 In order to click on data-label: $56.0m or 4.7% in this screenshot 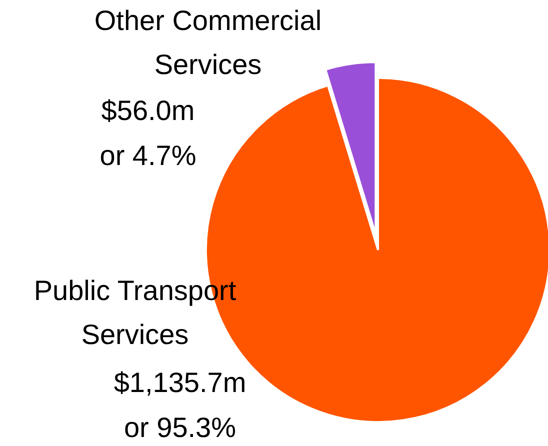, I will do `click(148, 133)`.